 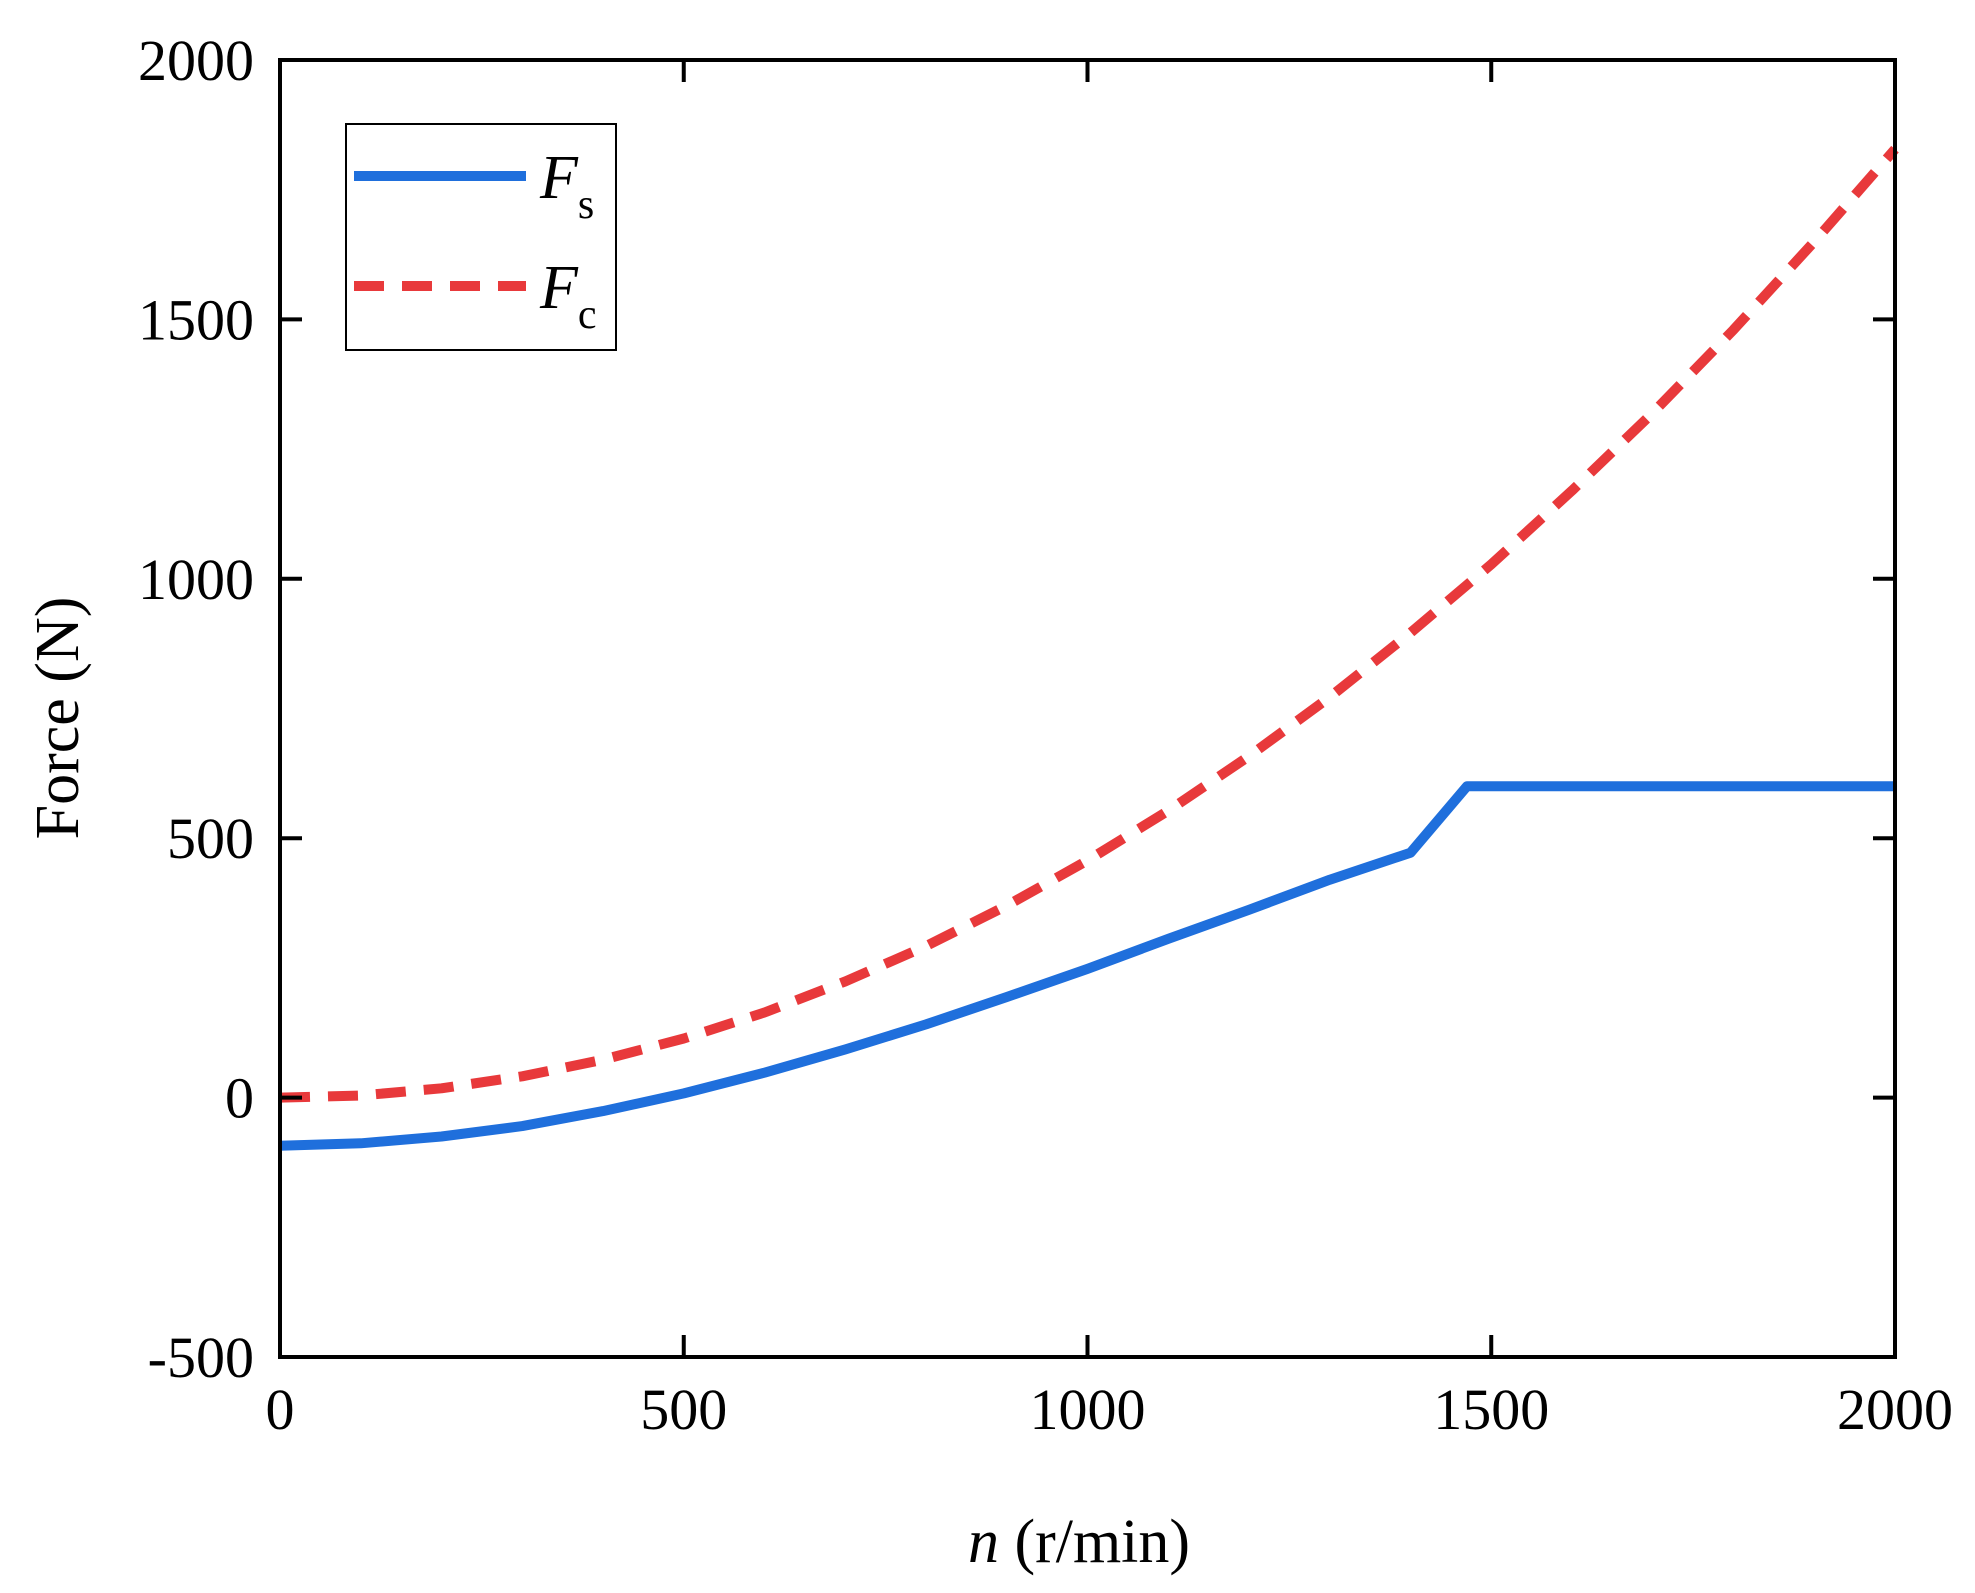 What do you see at coordinates (196, 60) in the screenshot?
I see `y-tick-label: 2000` at bounding box center [196, 60].